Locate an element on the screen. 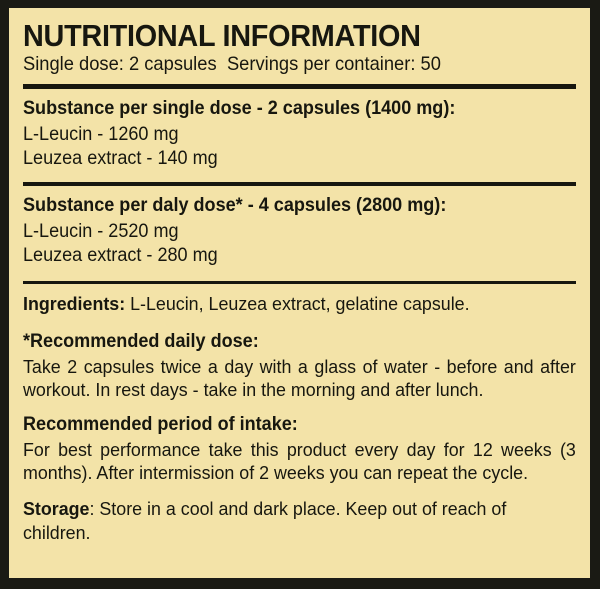 This screenshot has height=589, width=600. single-dose-row: L-Leucin - 1260 mg is located at coordinates (101, 134).